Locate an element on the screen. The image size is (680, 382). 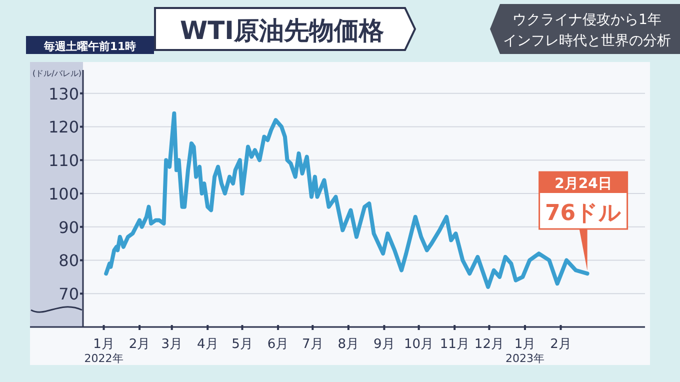
x-tick-label: 1月 2023年 is located at coordinates (524, 351).